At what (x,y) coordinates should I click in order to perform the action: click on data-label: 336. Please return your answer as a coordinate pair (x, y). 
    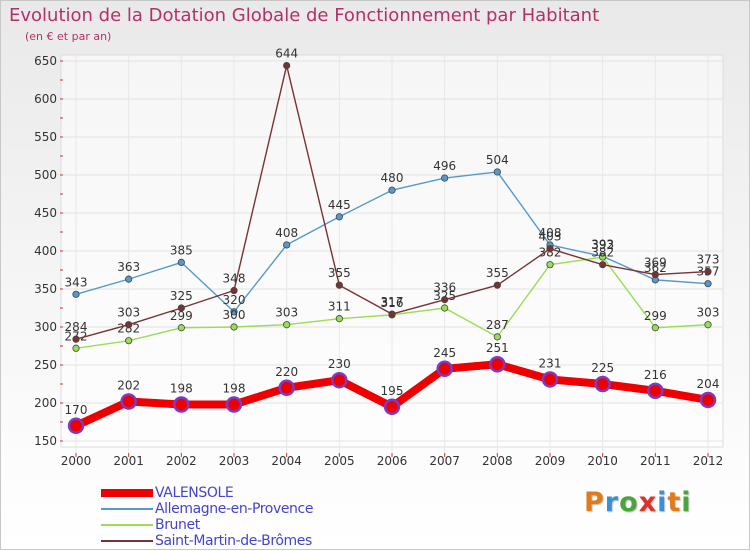
    Looking at the image, I should click on (444, 288).